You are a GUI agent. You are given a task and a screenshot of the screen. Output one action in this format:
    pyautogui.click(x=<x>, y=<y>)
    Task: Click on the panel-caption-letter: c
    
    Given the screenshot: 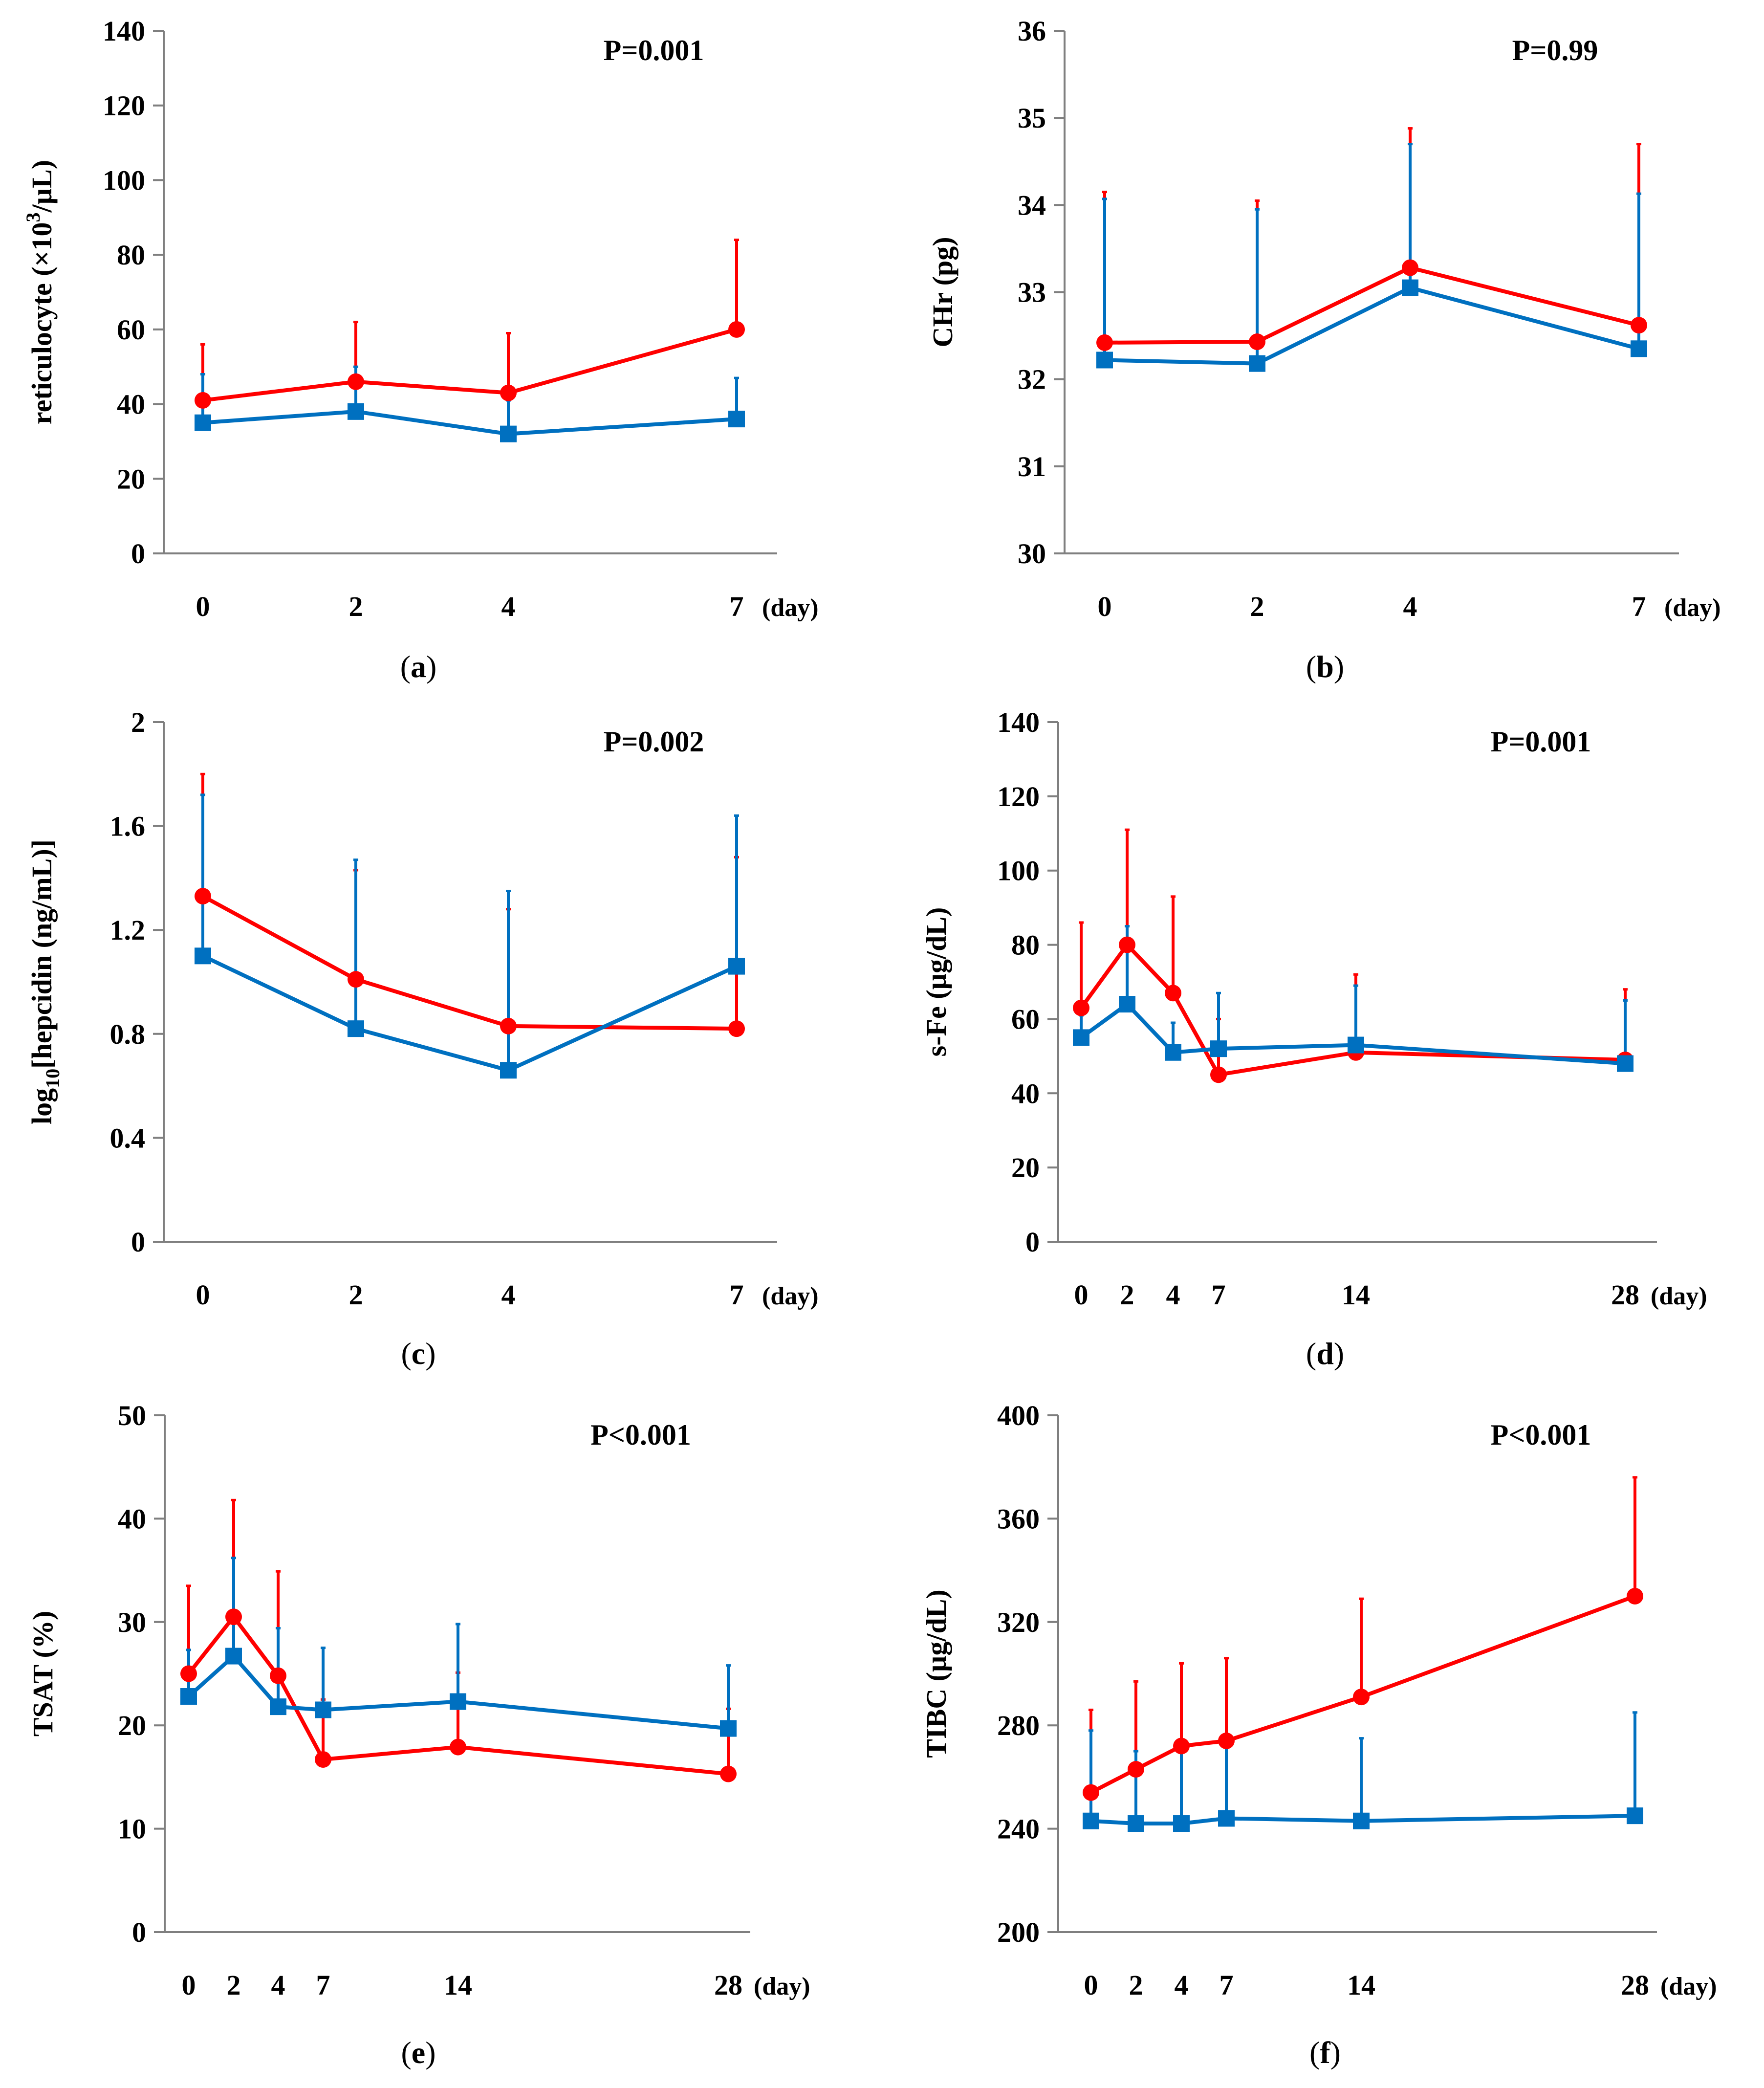 What is the action you would take?
    pyautogui.click(x=418, y=1353)
    